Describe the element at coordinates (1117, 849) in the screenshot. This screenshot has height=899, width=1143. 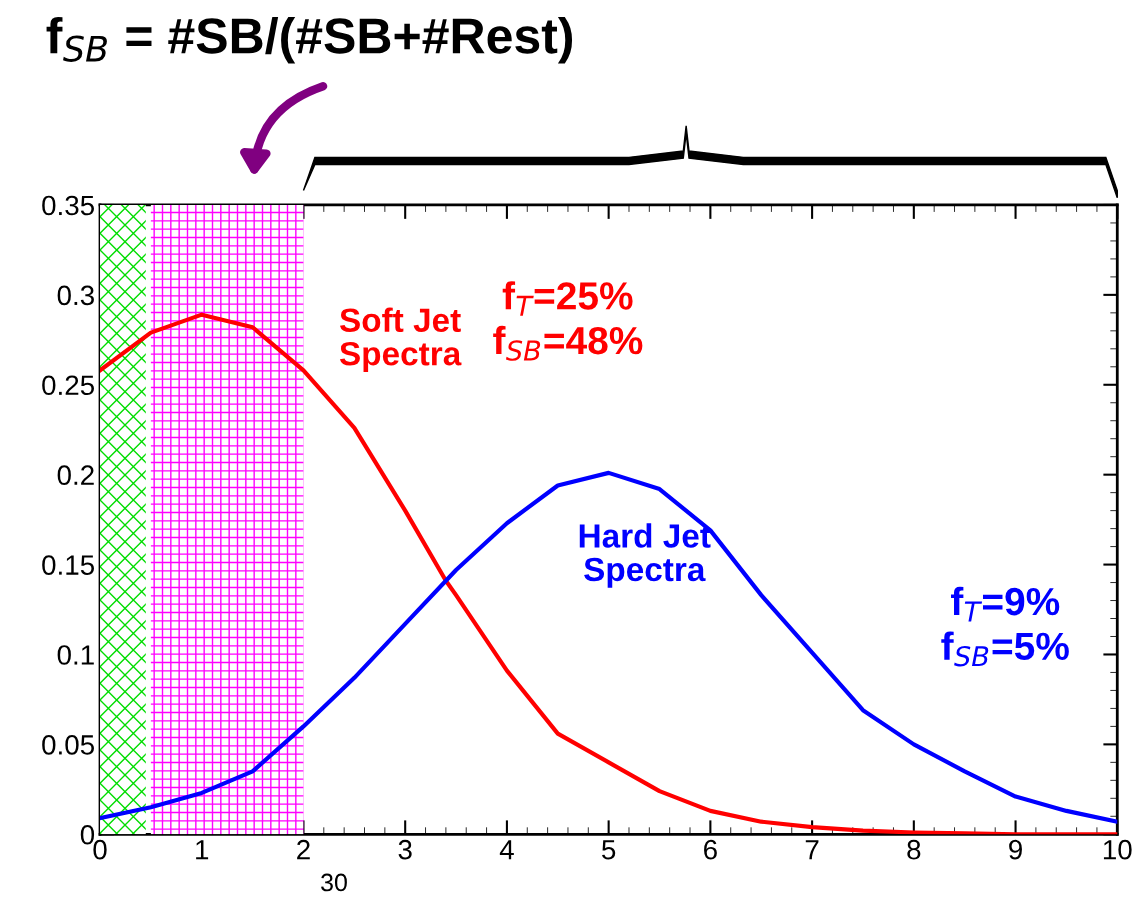
I see `x-tick-label: 10` at that location.